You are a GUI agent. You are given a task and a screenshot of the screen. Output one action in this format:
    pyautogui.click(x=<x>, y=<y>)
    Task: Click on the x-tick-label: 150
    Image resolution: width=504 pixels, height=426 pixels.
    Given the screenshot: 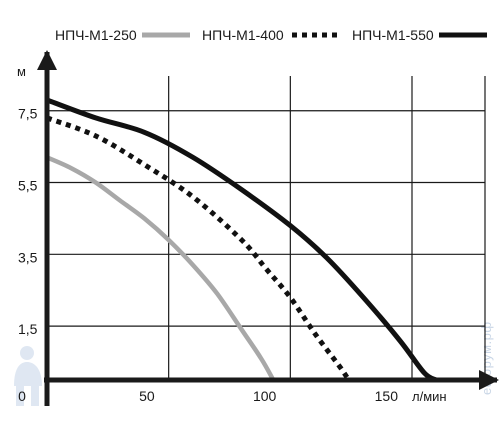 What is the action you would take?
    pyautogui.click(x=387, y=396)
    